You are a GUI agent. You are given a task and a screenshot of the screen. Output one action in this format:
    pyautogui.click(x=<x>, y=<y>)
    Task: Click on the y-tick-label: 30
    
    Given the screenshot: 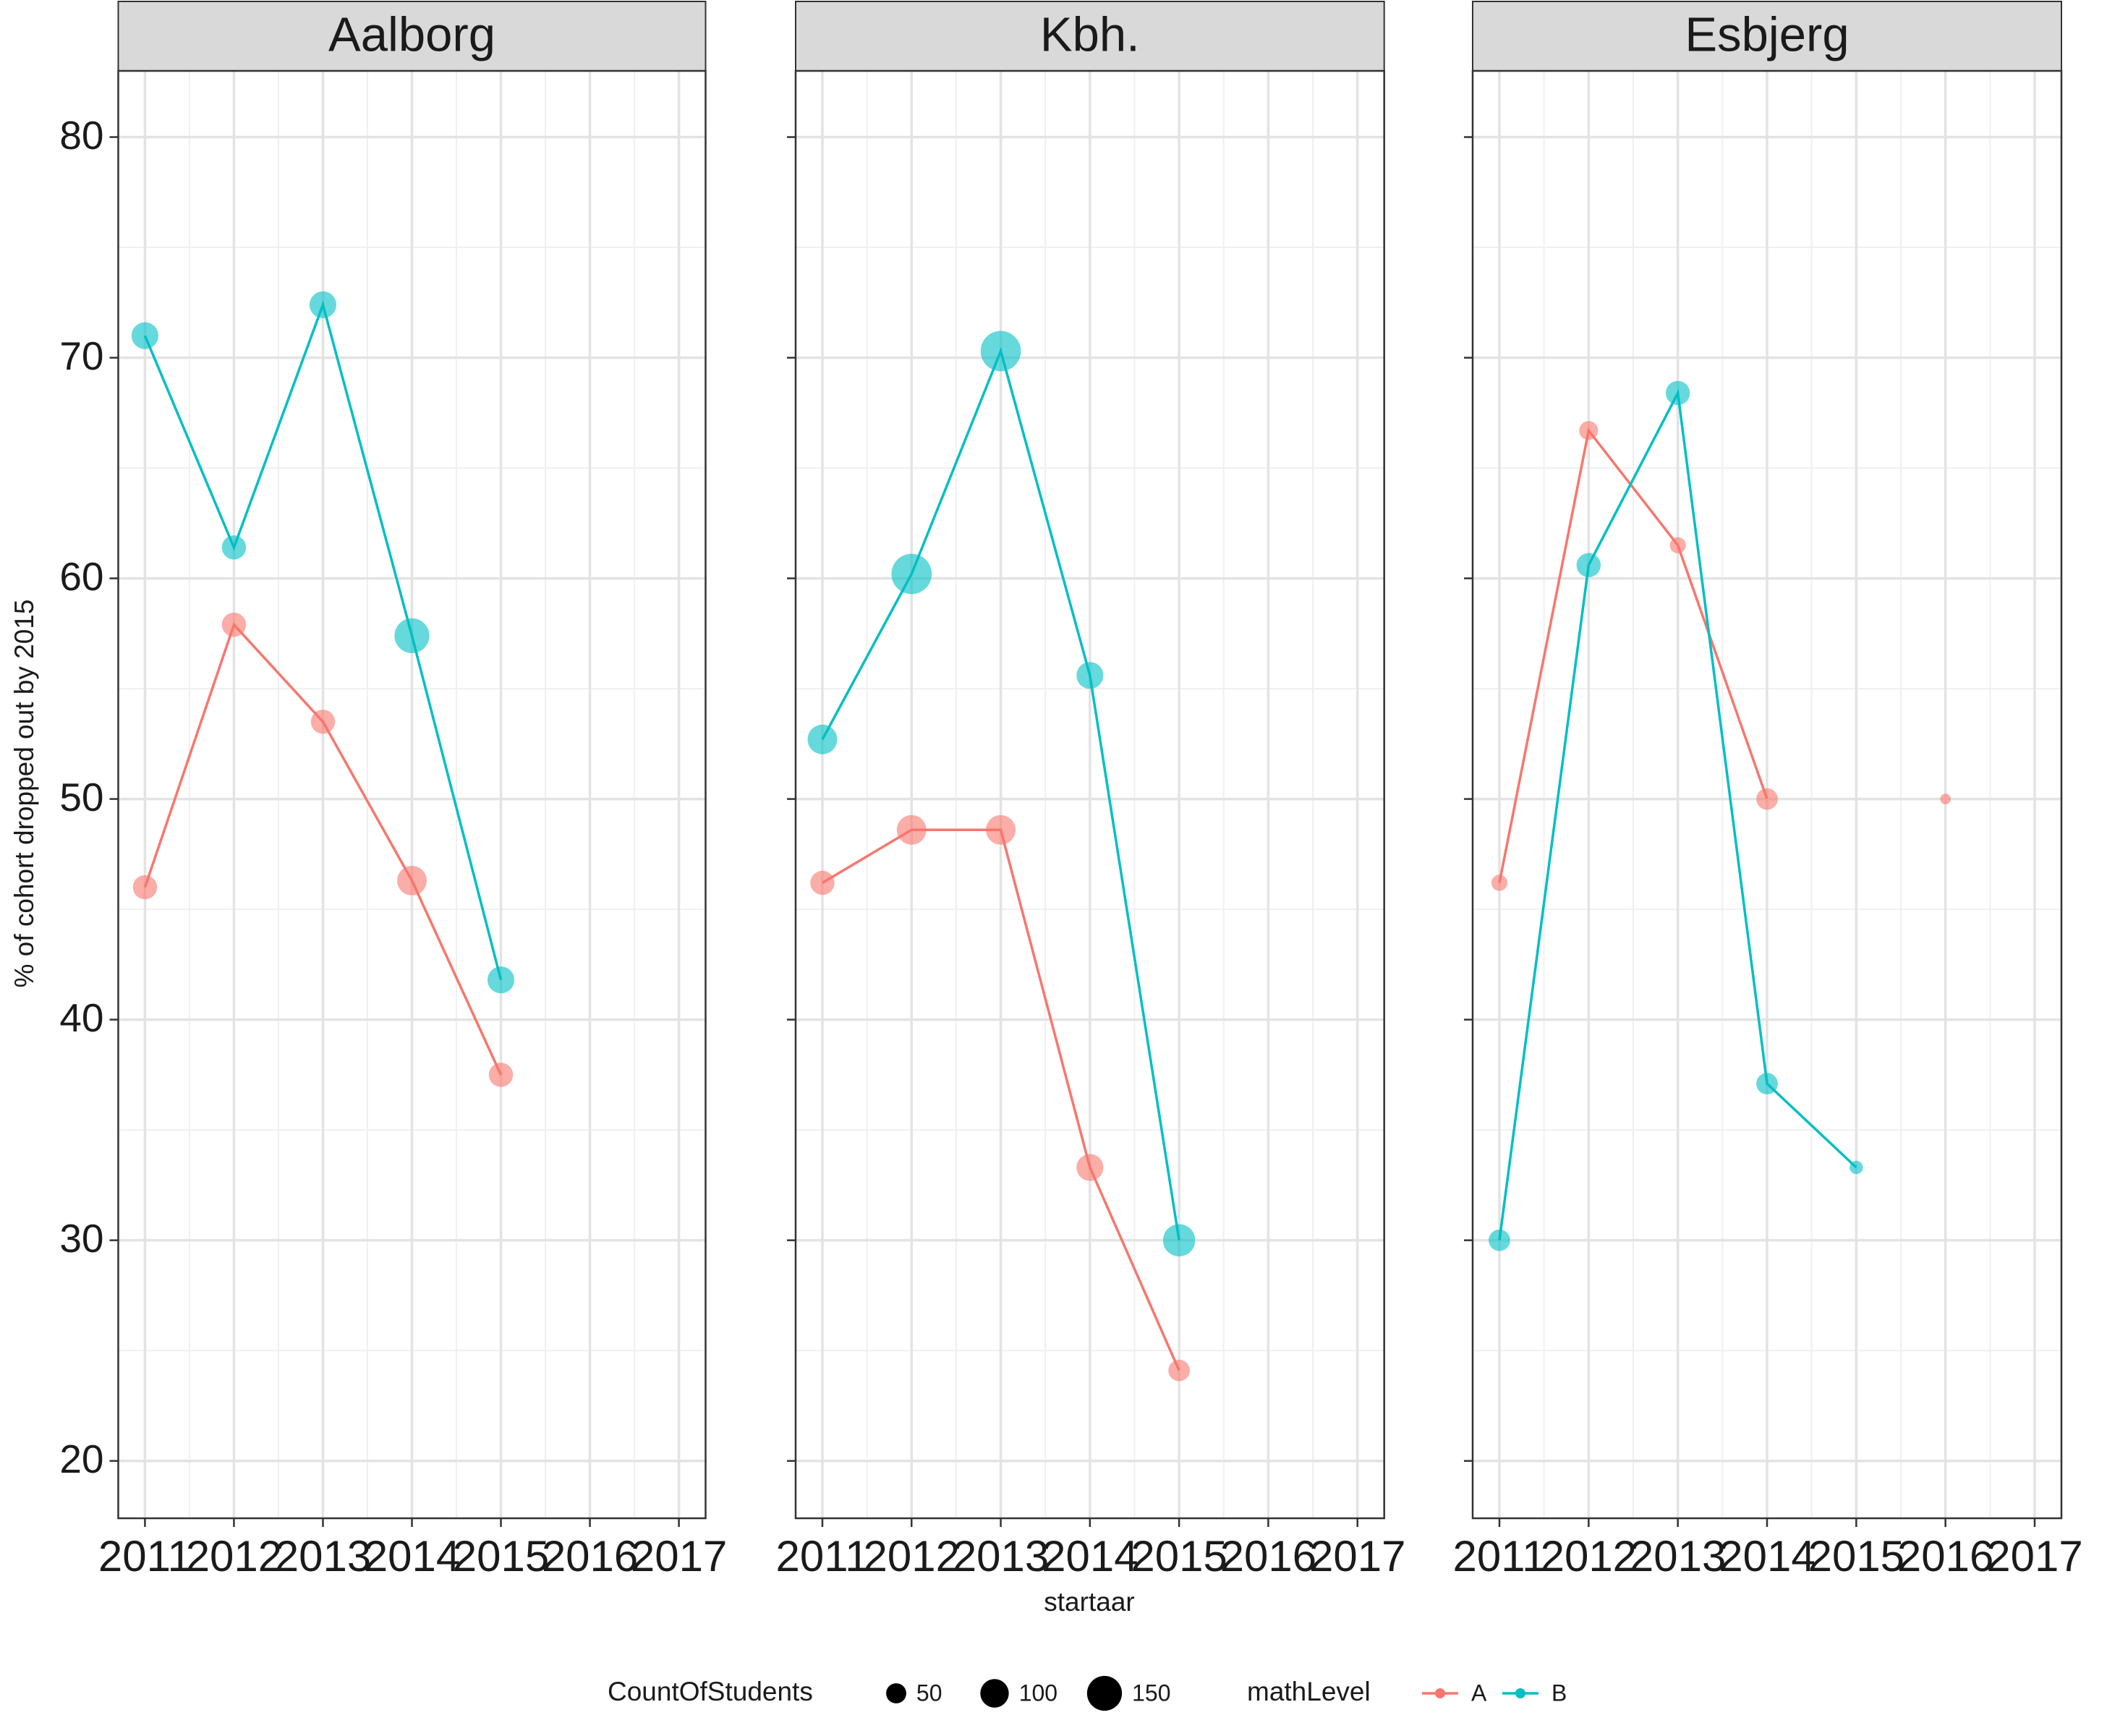 What is the action you would take?
    pyautogui.click(x=81, y=1238)
    